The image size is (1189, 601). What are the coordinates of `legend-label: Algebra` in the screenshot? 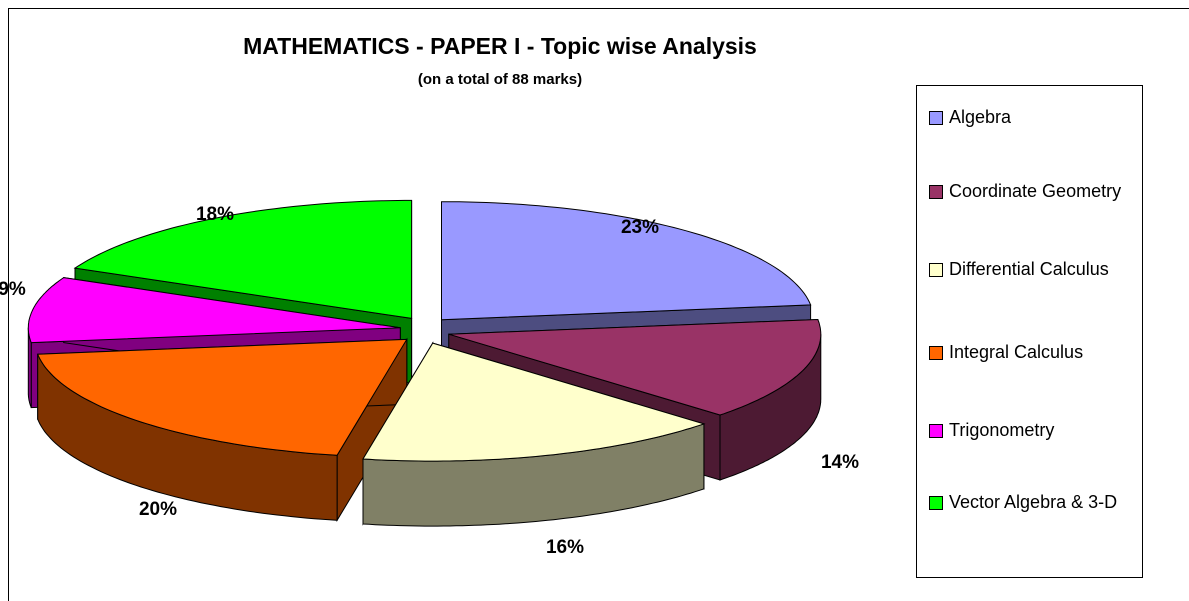 It's located at (980, 117).